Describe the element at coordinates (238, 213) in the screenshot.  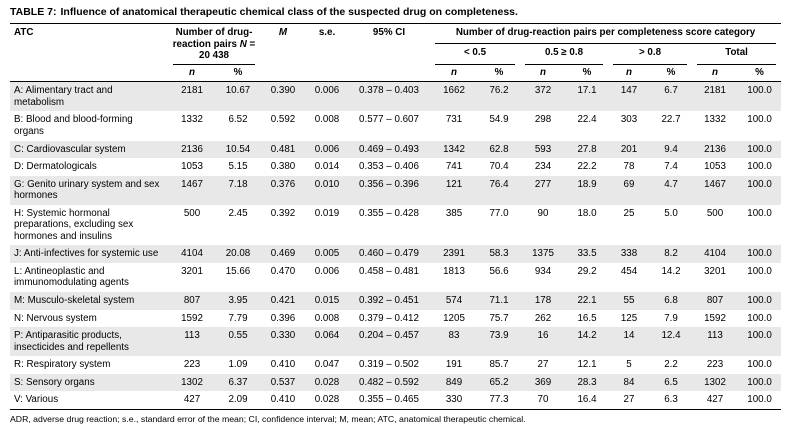
I see `pairs-pct-cell: 2.45` at that location.